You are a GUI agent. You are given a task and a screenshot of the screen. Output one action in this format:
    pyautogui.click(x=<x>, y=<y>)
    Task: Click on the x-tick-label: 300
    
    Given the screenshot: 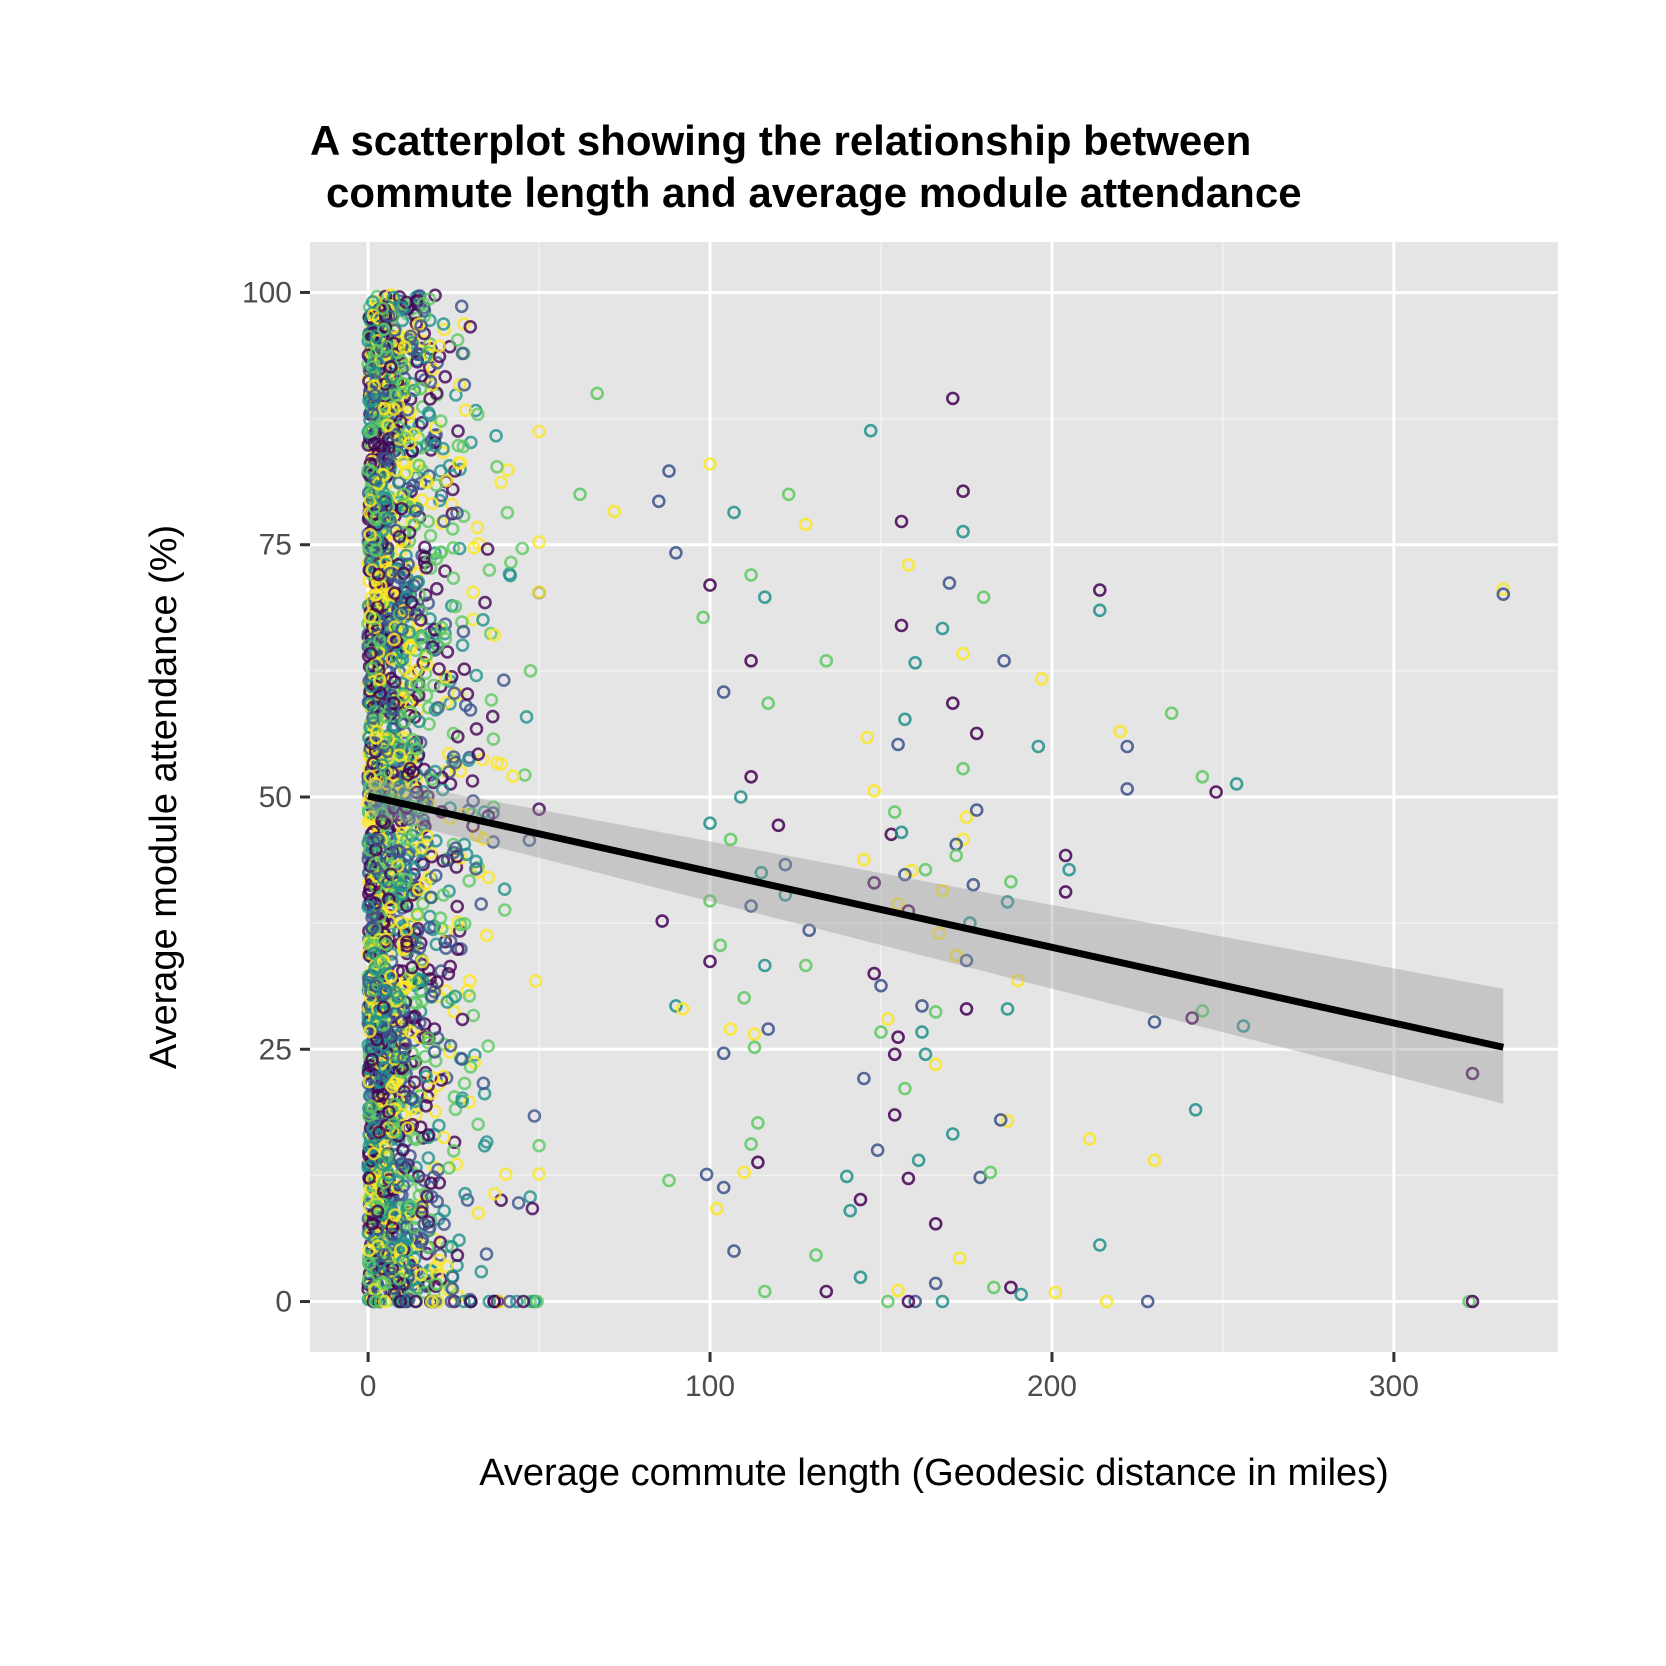 What is the action you would take?
    pyautogui.click(x=1394, y=1386)
    